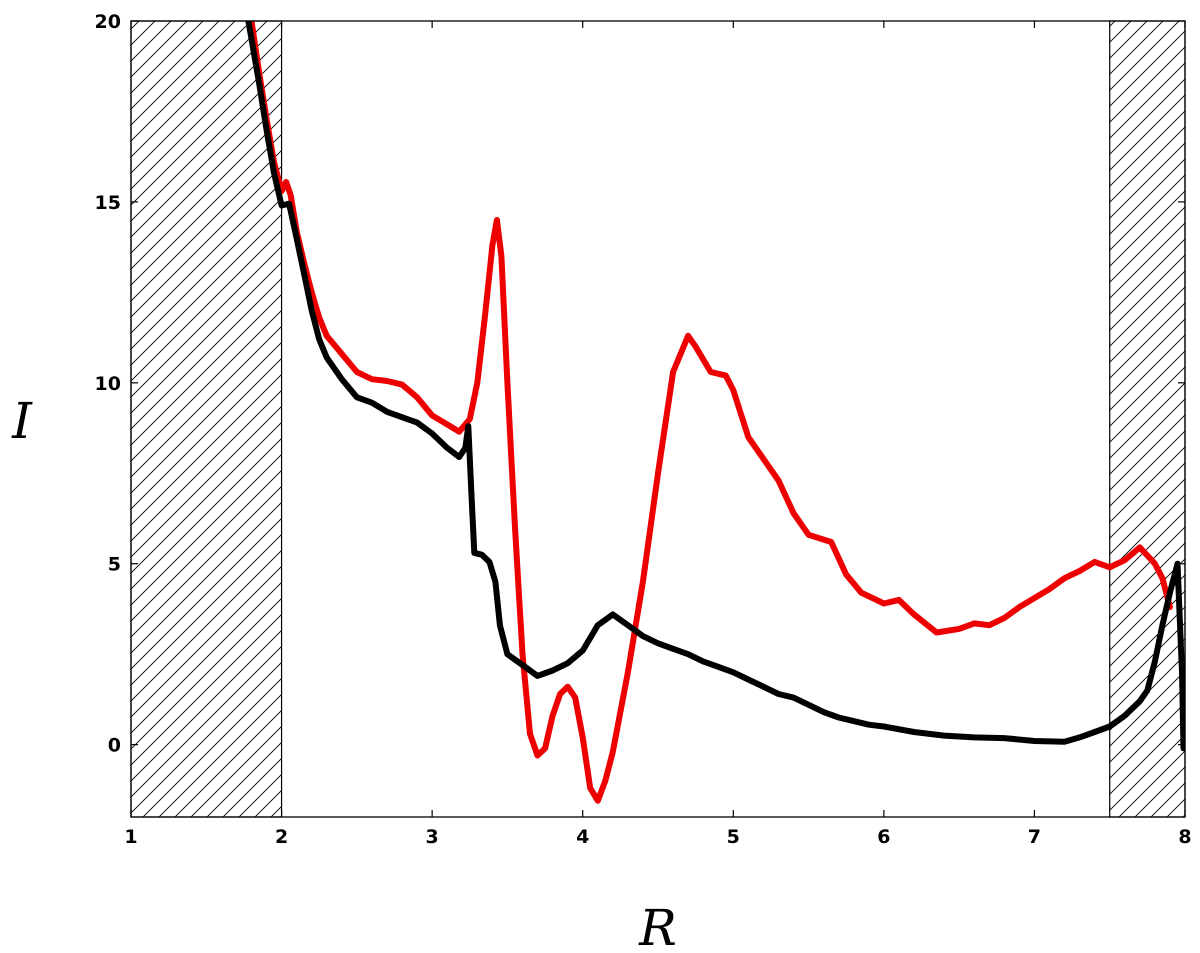 This screenshot has width=1200, height=953. Describe the element at coordinates (1184, 837) in the screenshot. I see `x-tick-label: 8` at that location.